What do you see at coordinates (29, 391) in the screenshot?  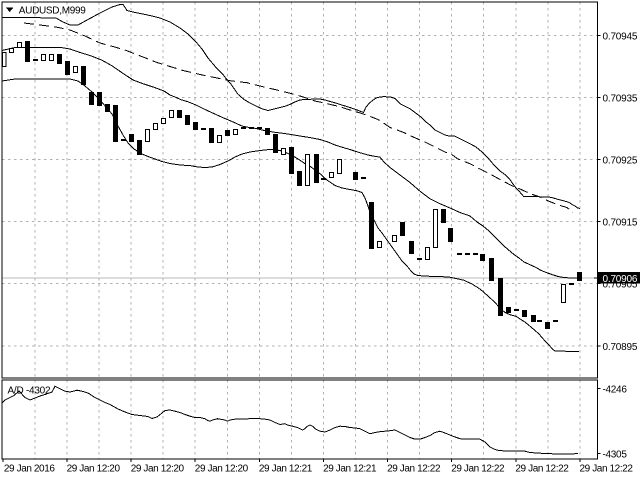 I see `svg-text: A/D -4302` at bounding box center [29, 391].